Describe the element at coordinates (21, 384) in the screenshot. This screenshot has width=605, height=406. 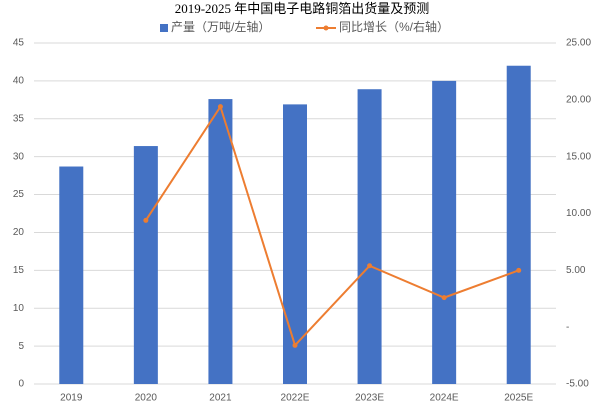
I see `y-tick-label: 0` at that location.